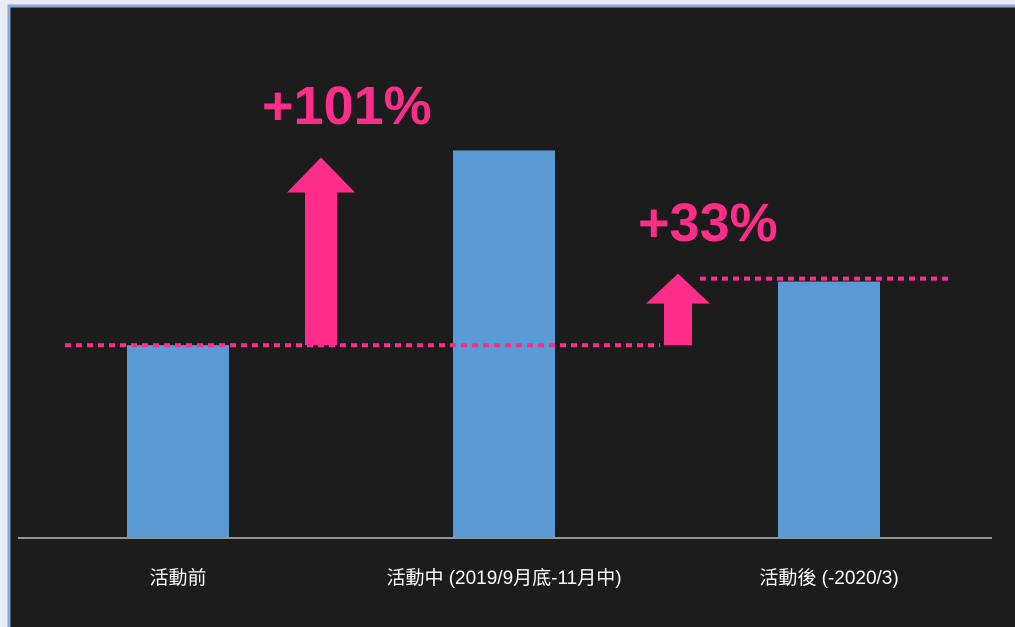 The width and height of the screenshot is (1015, 627). What do you see at coordinates (503, 578) in the screenshot?
I see `x-tick-label: 活動中 (2019/9月底-11月中)` at bounding box center [503, 578].